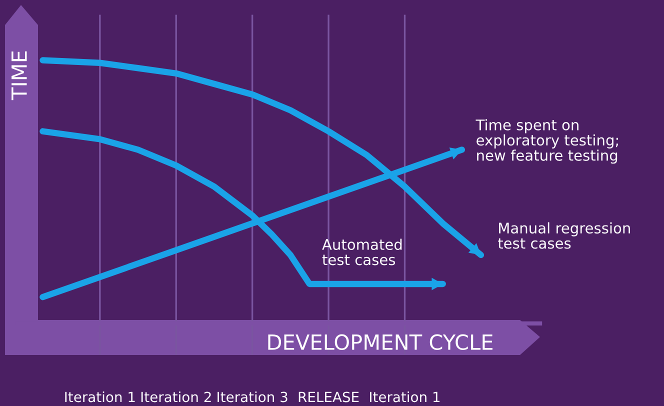 The width and height of the screenshot is (664, 406). Describe the element at coordinates (176, 396) in the screenshot. I see `x-tick-label: Iteration 2` at that location.